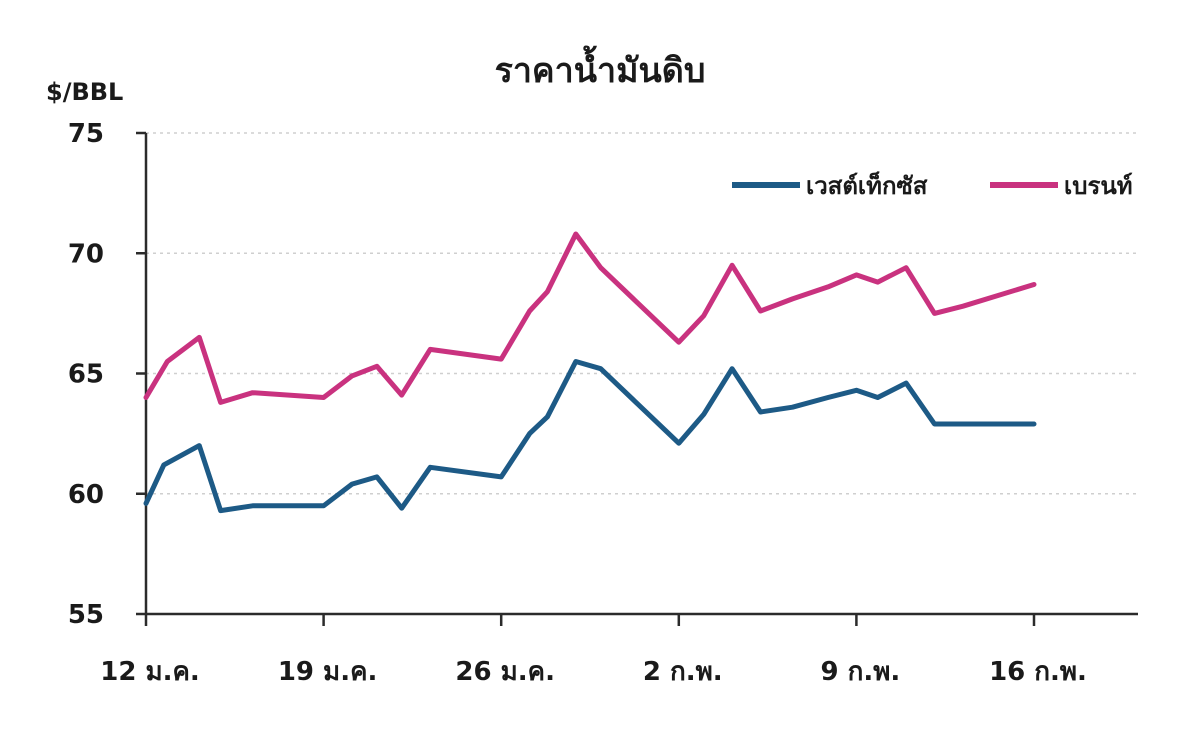 The width and height of the screenshot is (1200, 738). Describe the element at coordinates (593, 650) in the screenshot. I see `x-tick-labels: 12 ม.ค. 19 ม.ค. 26 ม.ค. 2 ก.พ. 9 ก.พ. 16 ก.พ.` at that location.